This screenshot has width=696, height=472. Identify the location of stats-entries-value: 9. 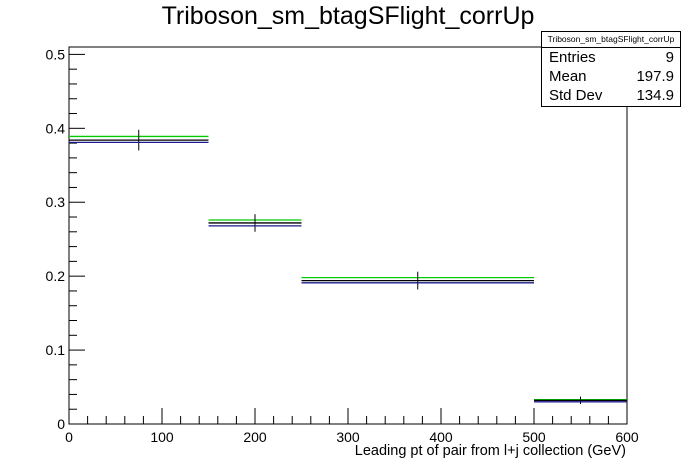
(669, 57).